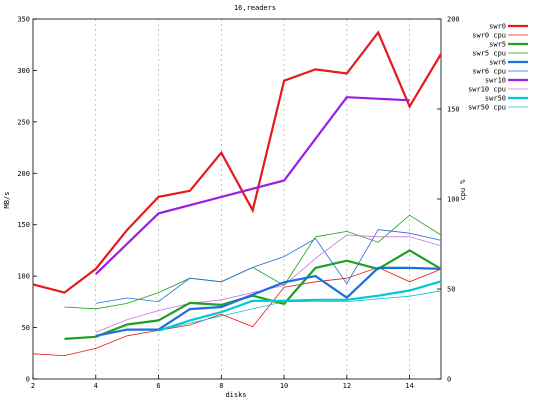 The image size is (533, 400). What do you see at coordinates (453, 20) in the screenshot?
I see `y2-tick-label: 200` at bounding box center [453, 20].